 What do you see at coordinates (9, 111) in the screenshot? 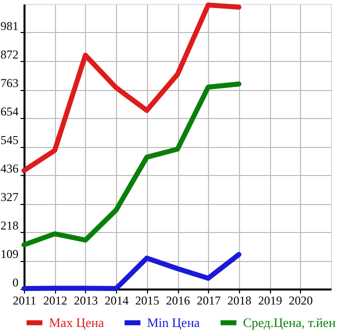
I see `y-tick-label: 654` at bounding box center [9, 111].